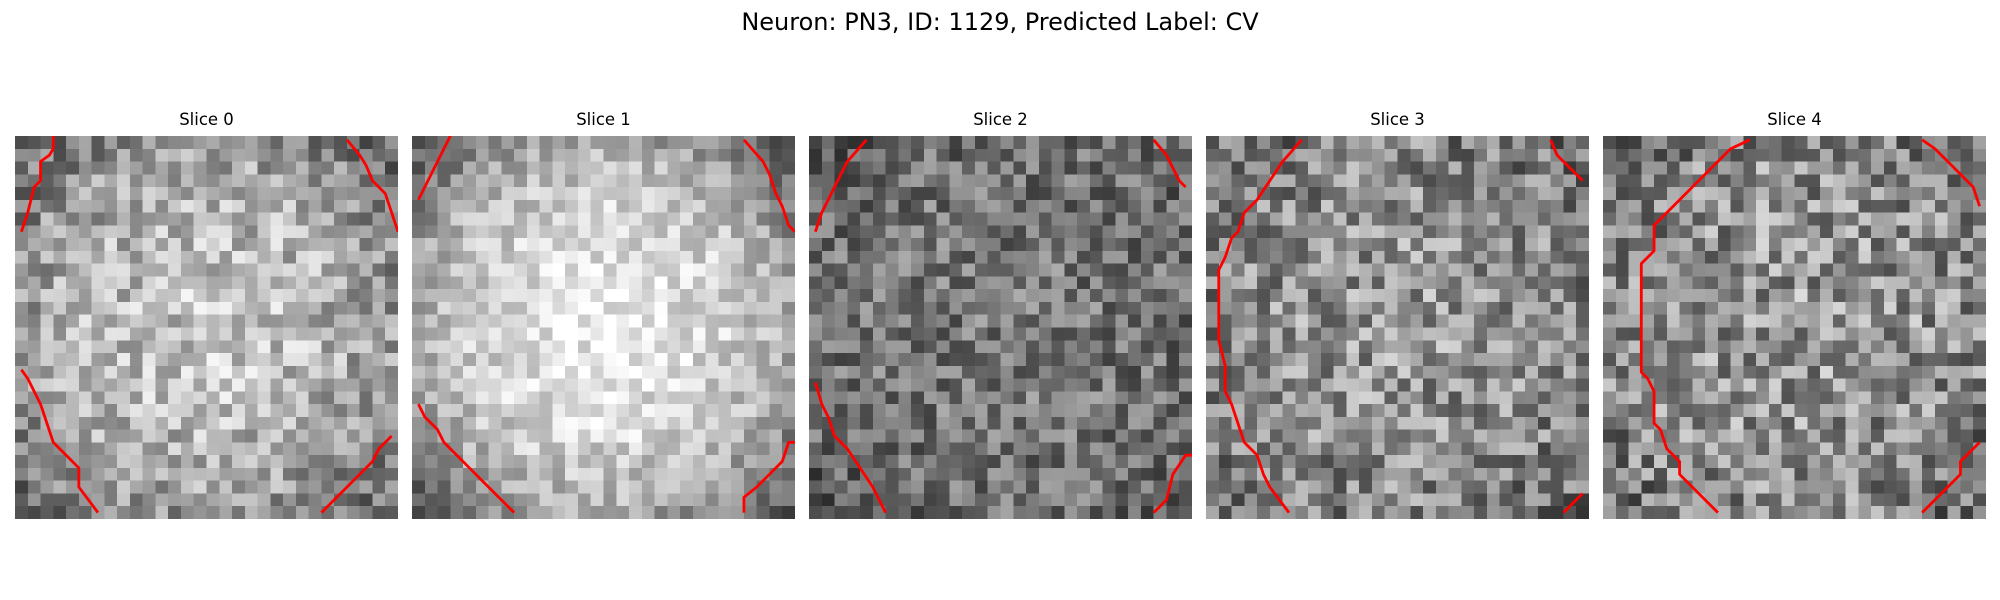 This screenshot has height=600, width=2000. Describe the element at coordinates (434, 168) in the screenshot. I see `contour-line` at that location.